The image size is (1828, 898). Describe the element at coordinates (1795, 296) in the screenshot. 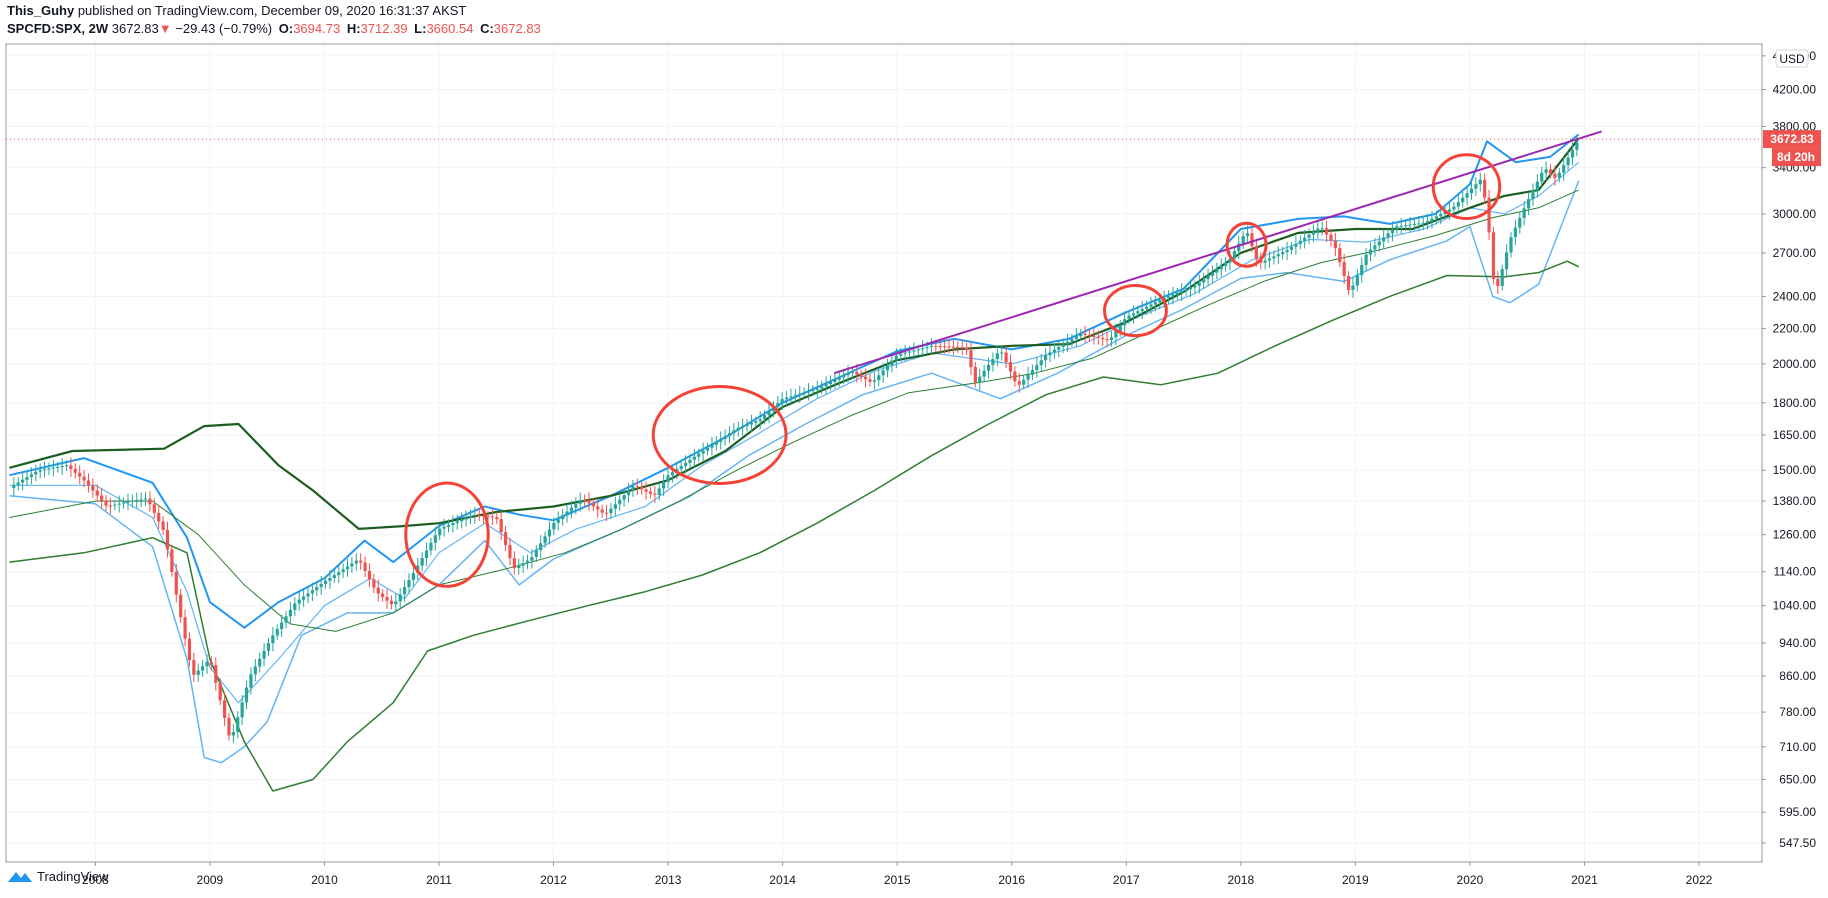

I see `y-tick-label: 2400.00` at that location.